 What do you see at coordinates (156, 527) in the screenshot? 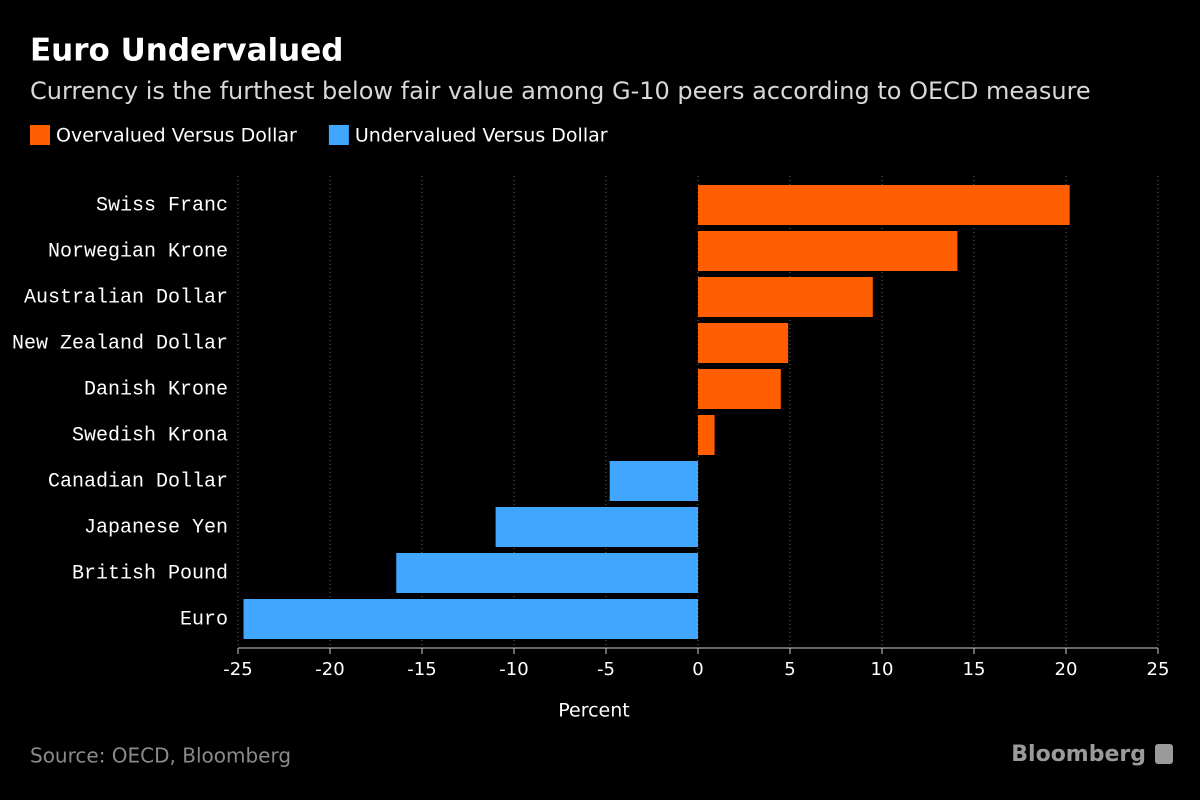
I see `y-tick-label: Japanese Yen` at bounding box center [156, 527].